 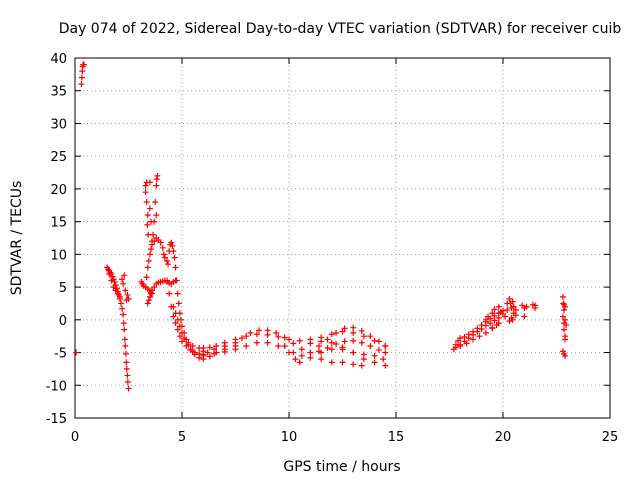 I want to click on y-tick-label: -5, so click(x=60, y=354).